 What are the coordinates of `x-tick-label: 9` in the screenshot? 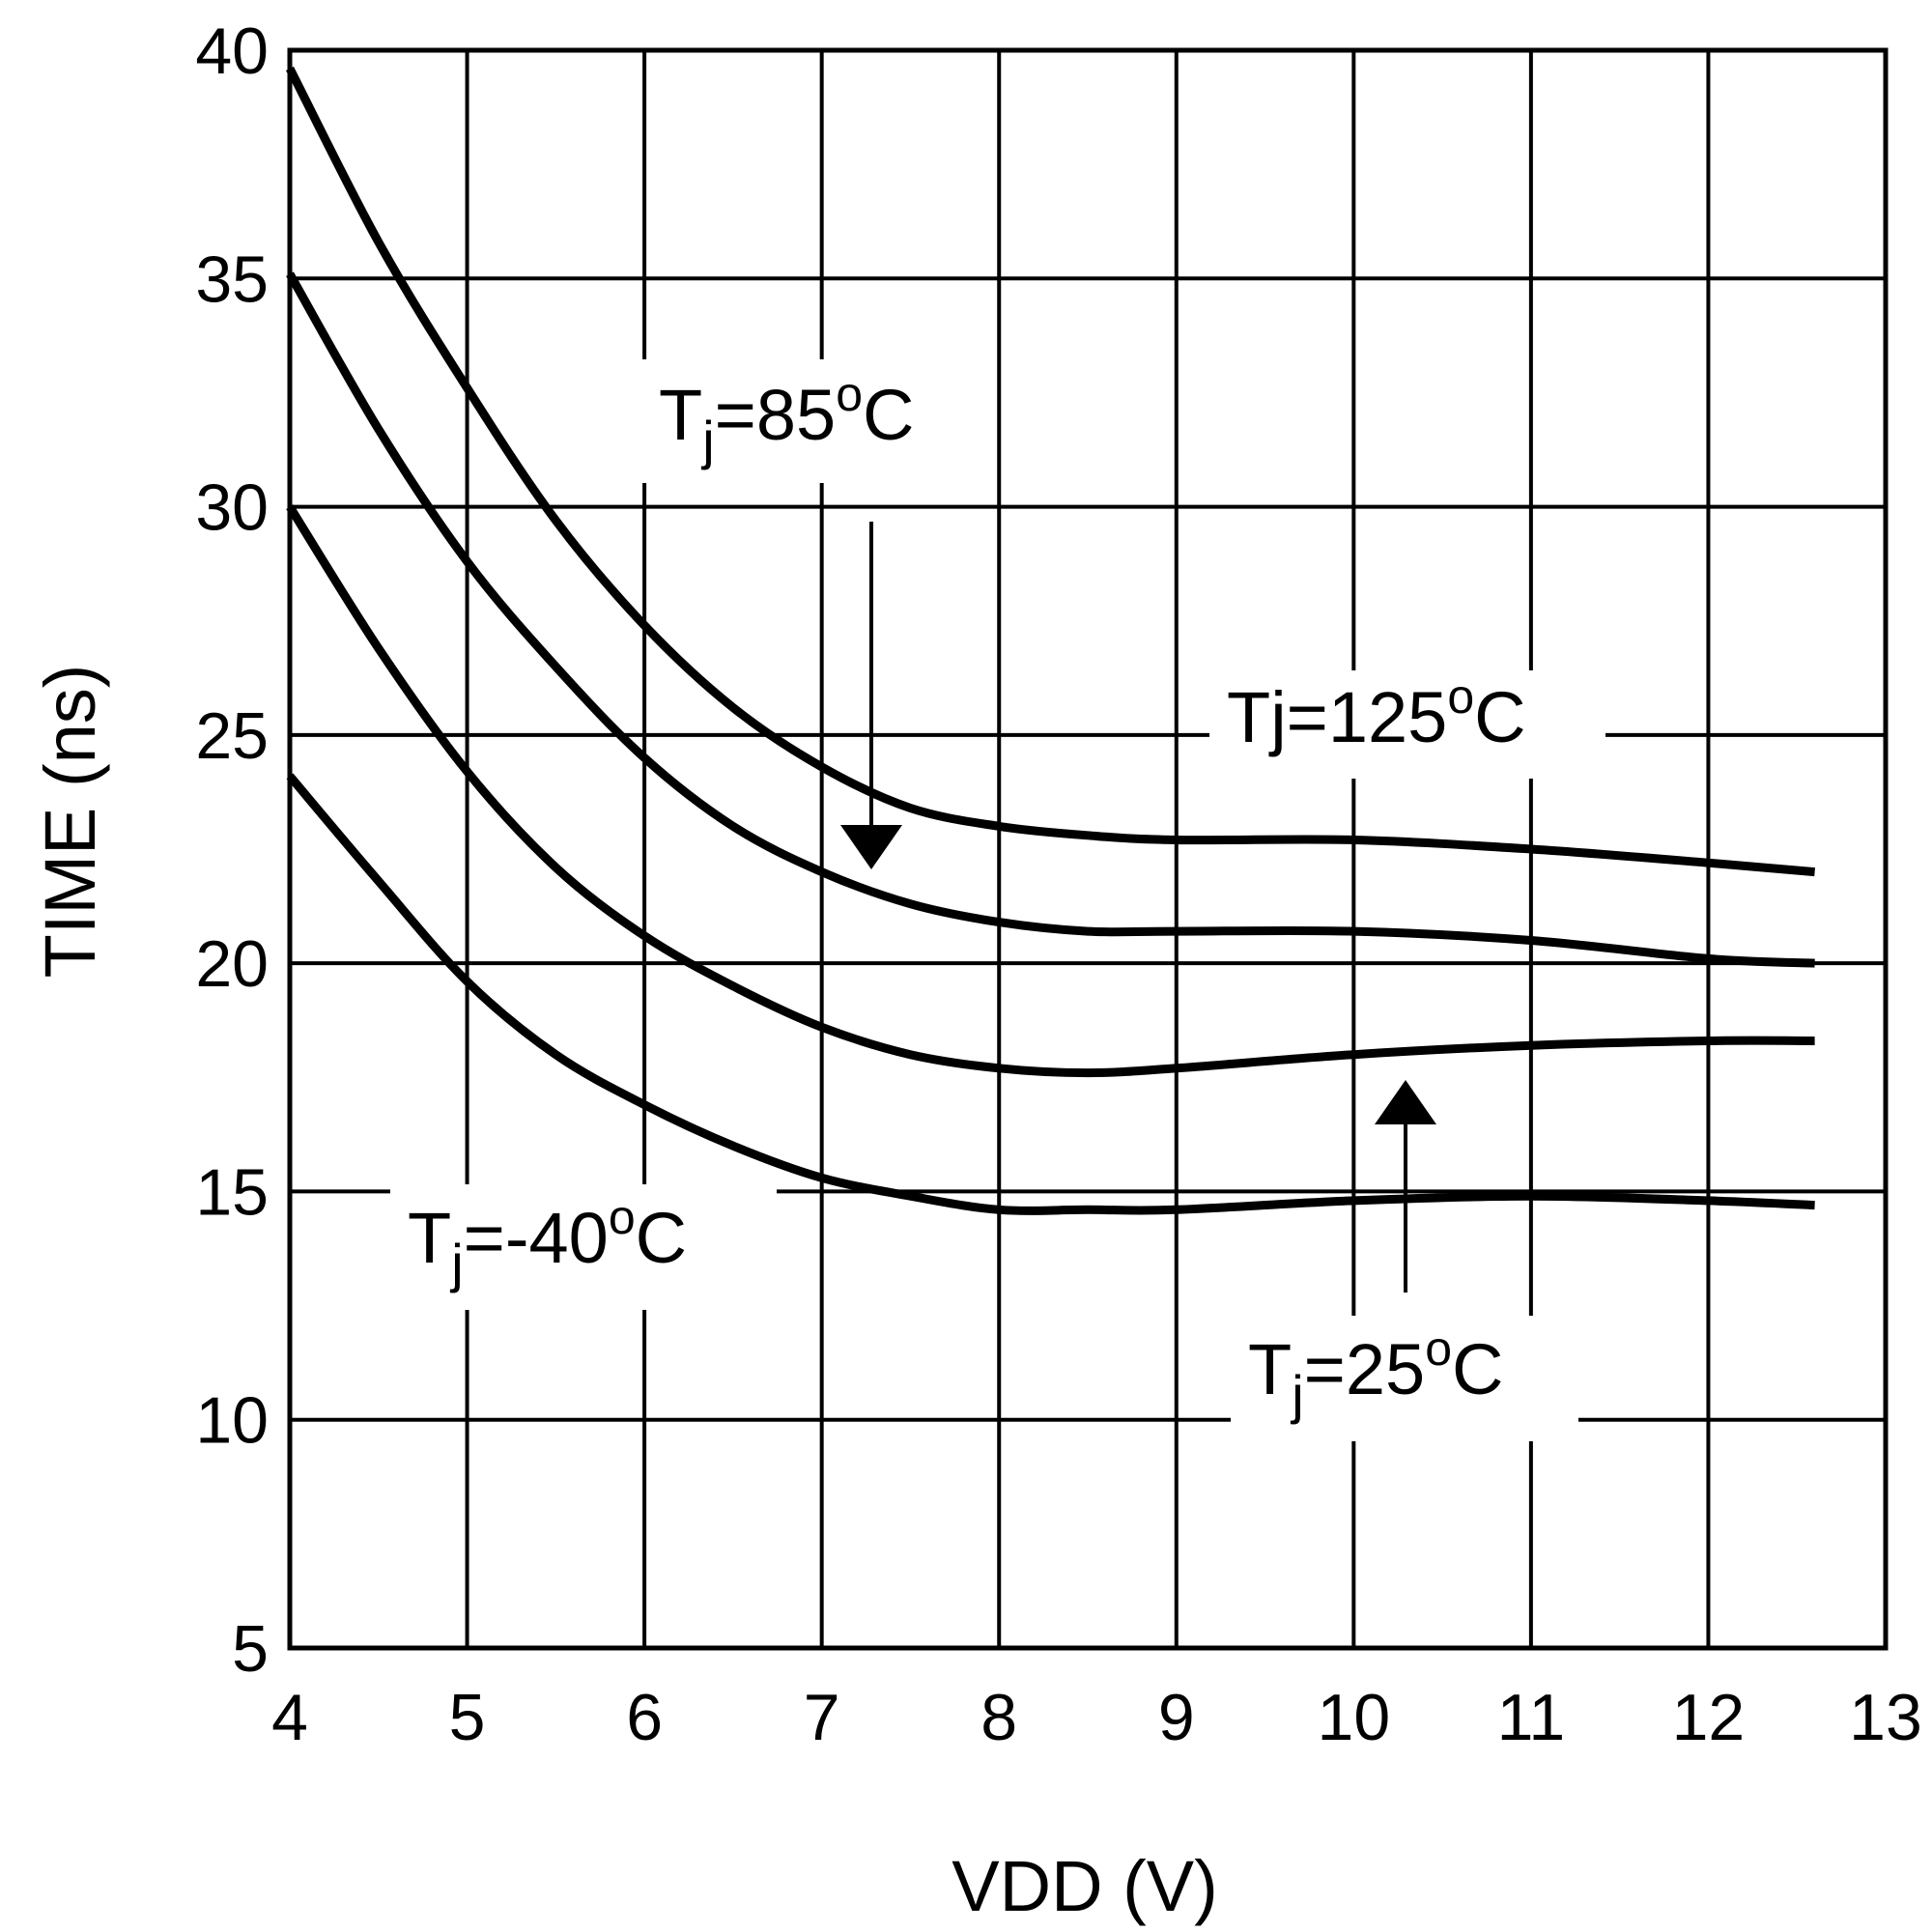 It's located at (1176, 1717).